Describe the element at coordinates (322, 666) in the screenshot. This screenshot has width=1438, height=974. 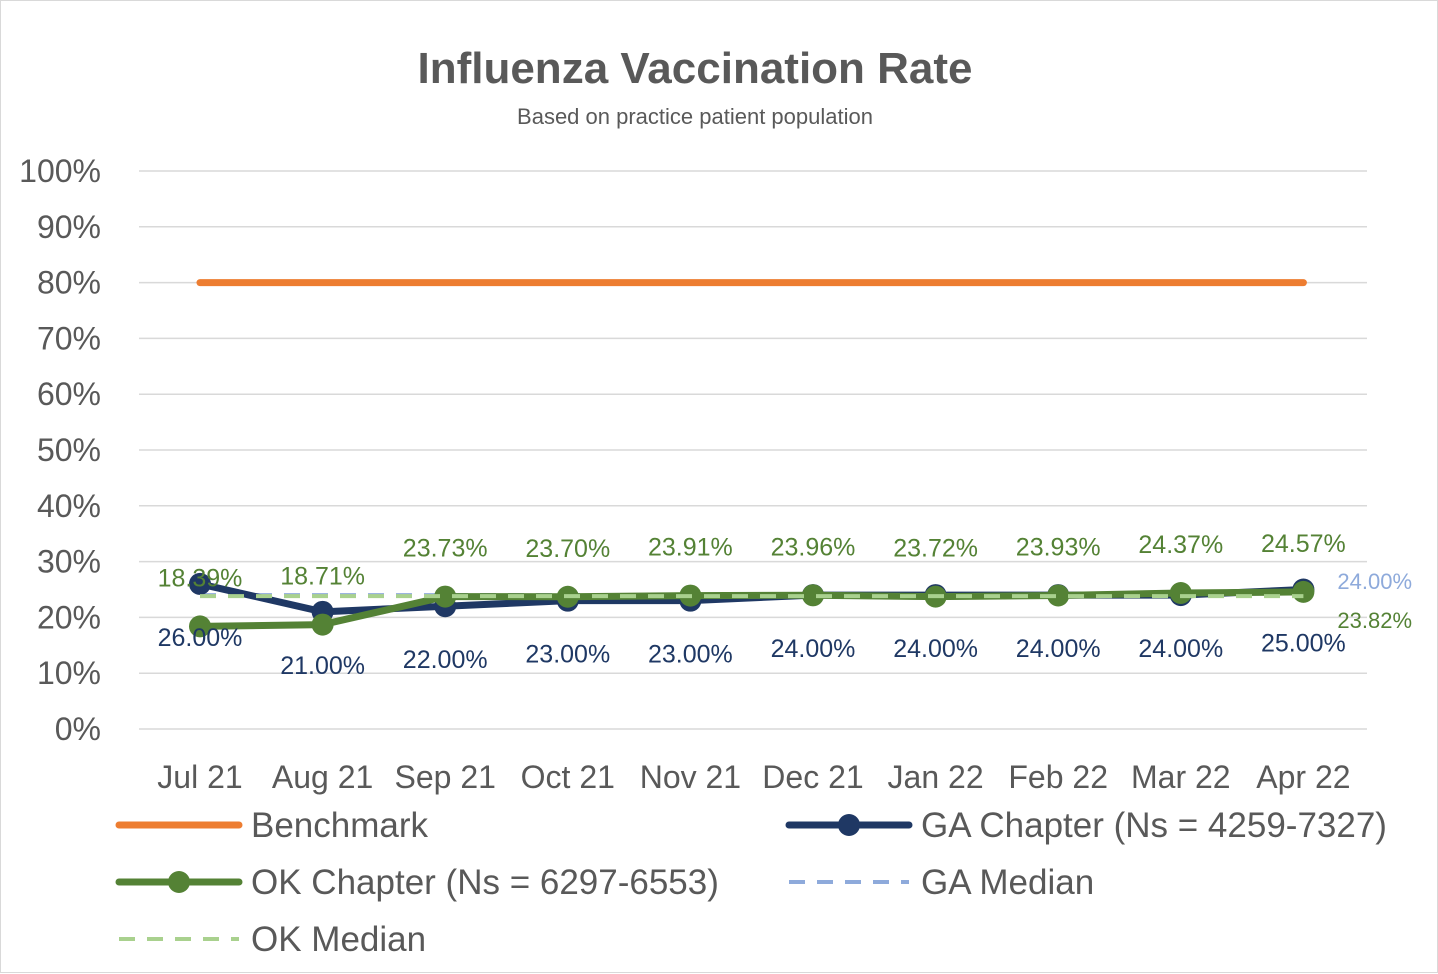
I see `data-label-ga: 21.00%` at that location.